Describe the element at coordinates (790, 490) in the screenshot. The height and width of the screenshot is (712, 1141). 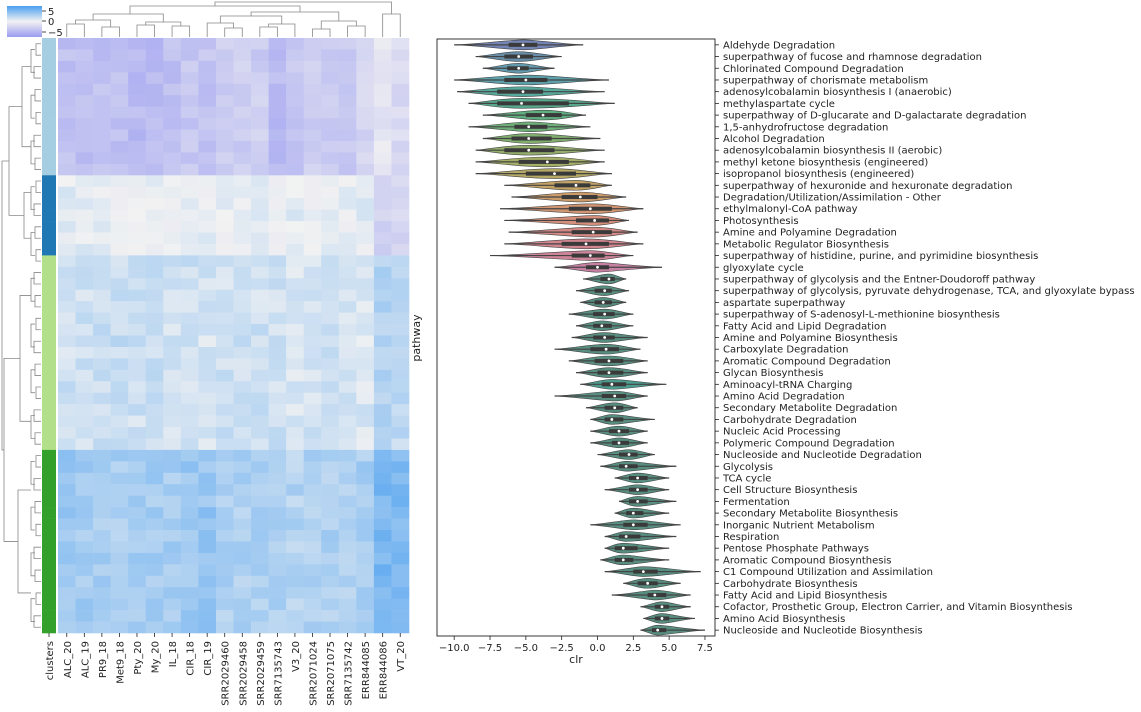
I see `violin-category-label: Cell Structure Biosynthesis` at that location.